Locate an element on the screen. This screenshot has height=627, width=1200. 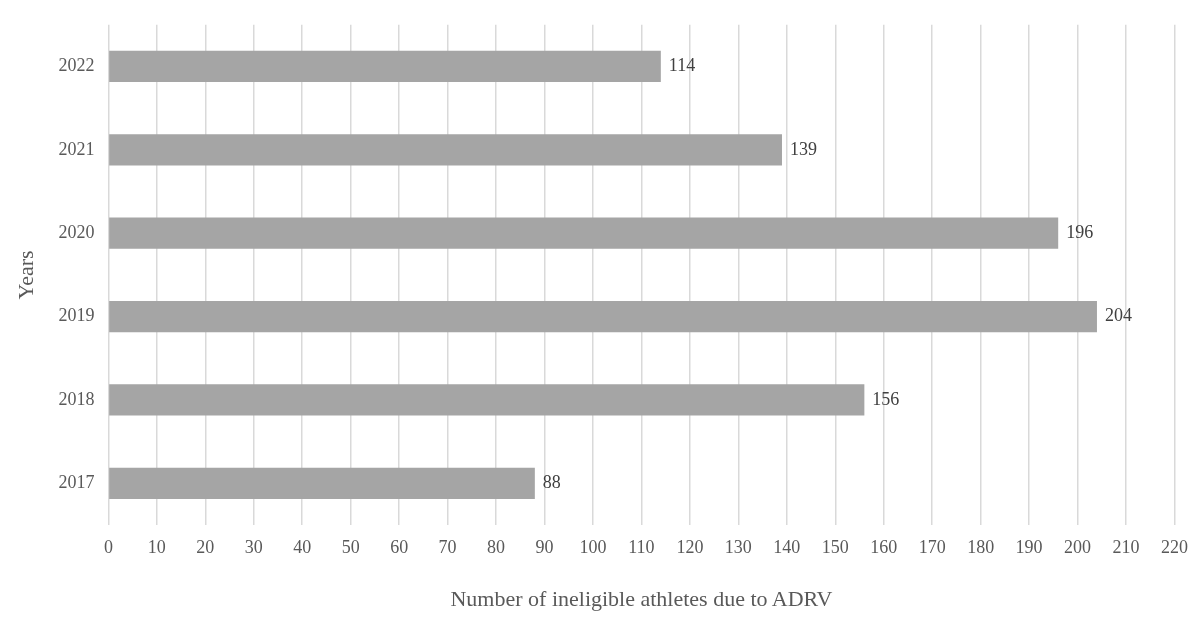
x-tick-label: 120 is located at coordinates (690, 546).